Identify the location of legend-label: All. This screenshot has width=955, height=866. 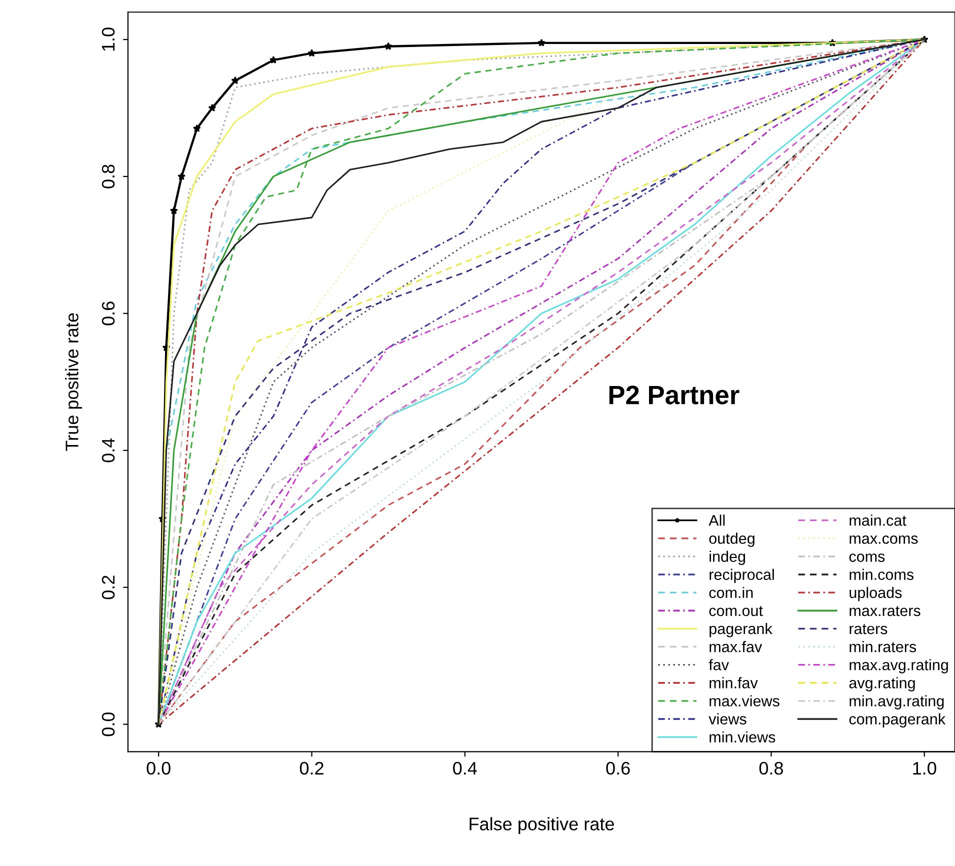
(716, 520).